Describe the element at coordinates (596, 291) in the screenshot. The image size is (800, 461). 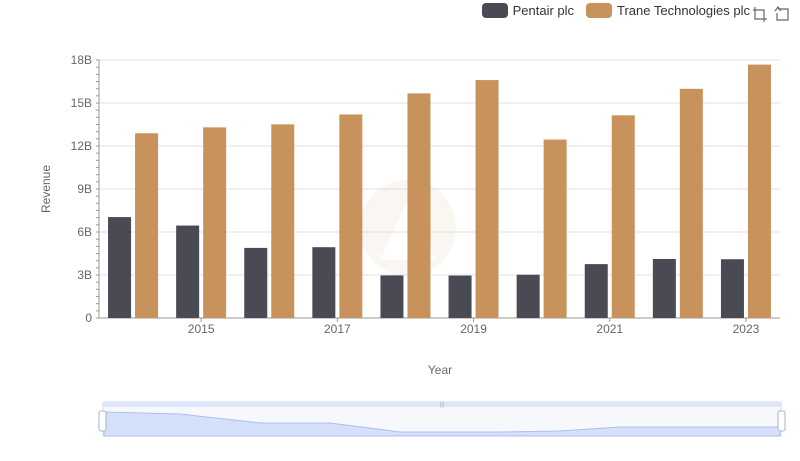
I see `bar-pentair-2021` at that location.